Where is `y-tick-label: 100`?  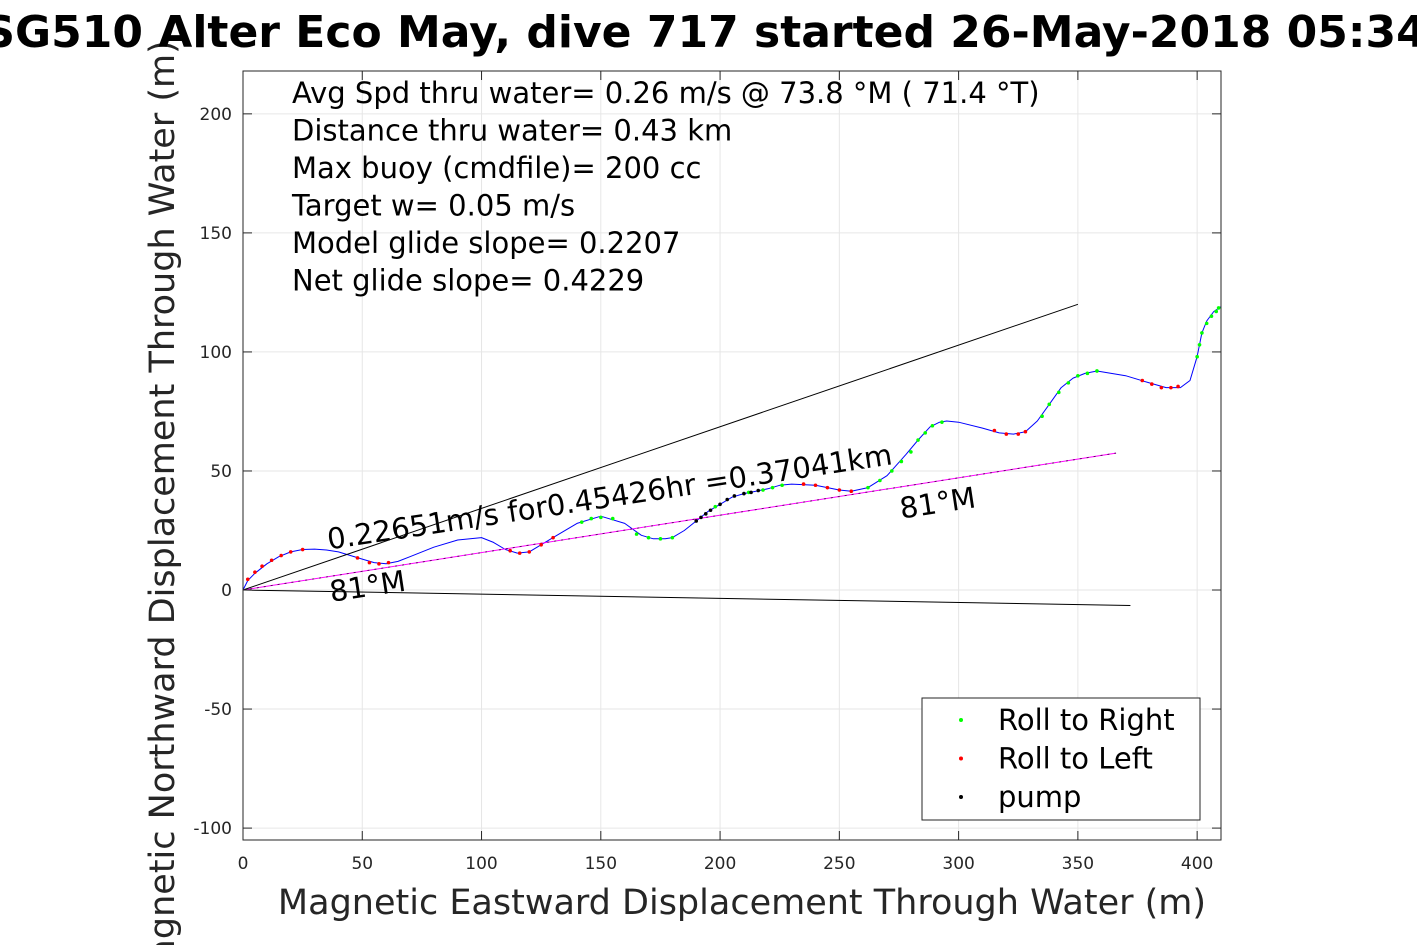 y-tick-label: 100 is located at coordinates (216, 353).